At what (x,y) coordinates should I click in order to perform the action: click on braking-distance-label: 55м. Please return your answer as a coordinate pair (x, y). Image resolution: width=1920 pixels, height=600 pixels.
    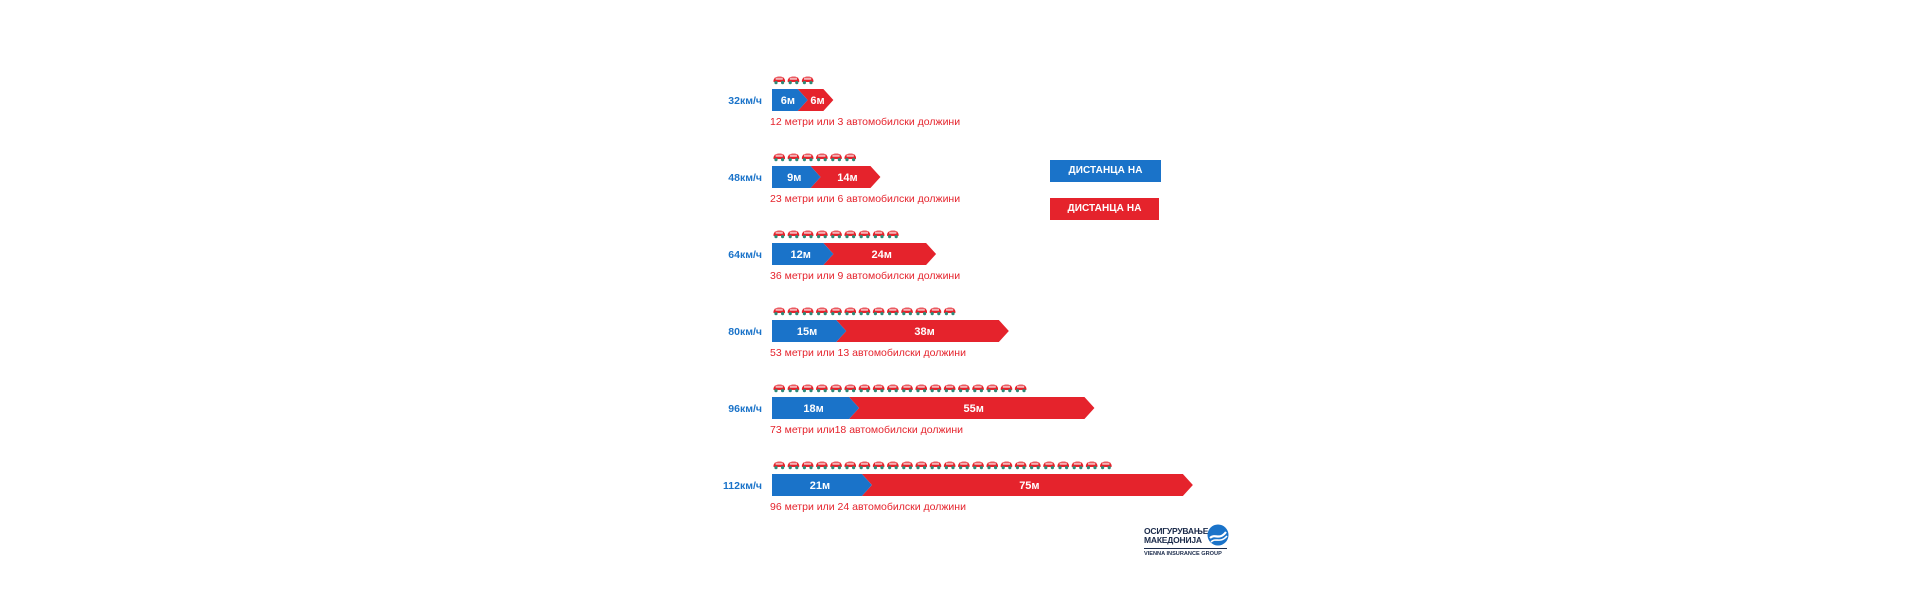
    Looking at the image, I should click on (974, 409).